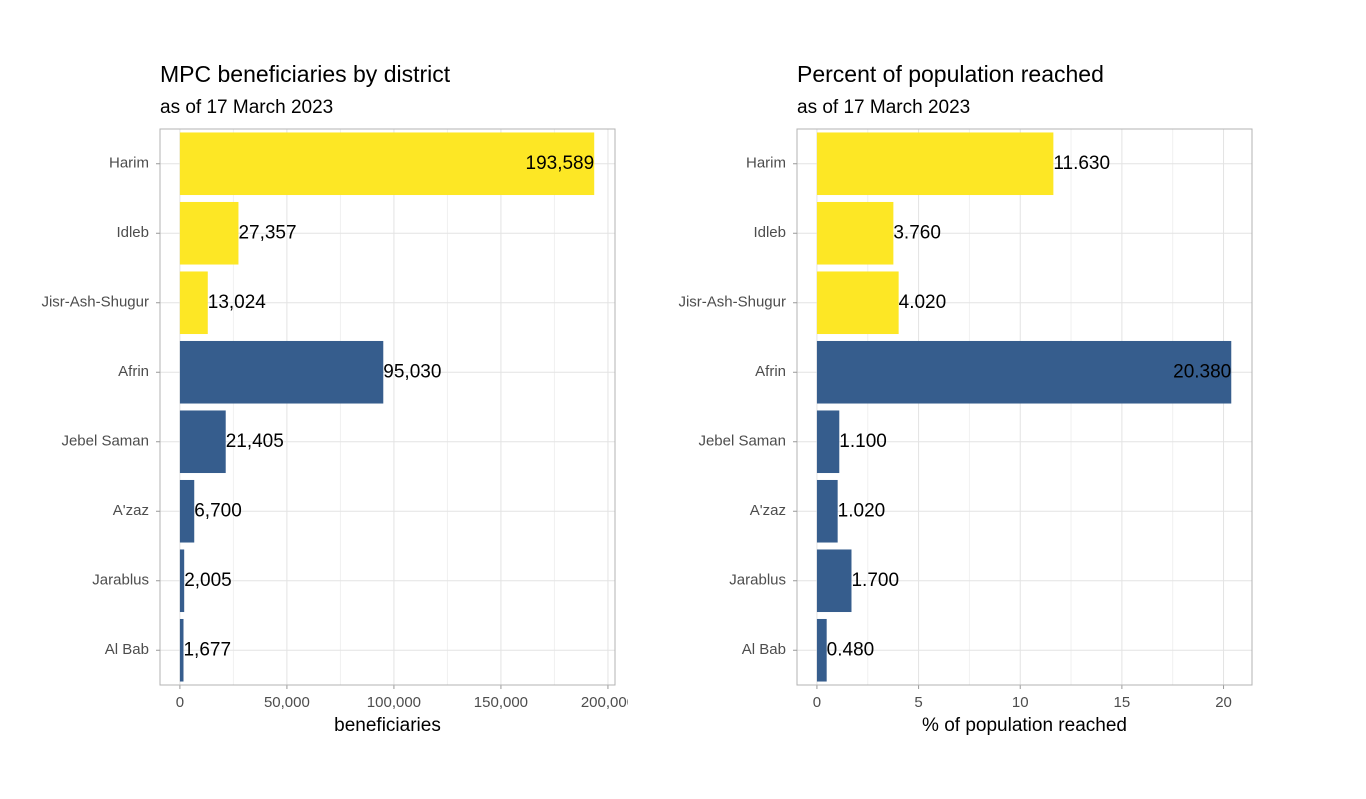 The height and width of the screenshot is (799, 1366). Describe the element at coordinates (1223, 702) in the screenshot. I see `x-tick-label: 20` at that location.